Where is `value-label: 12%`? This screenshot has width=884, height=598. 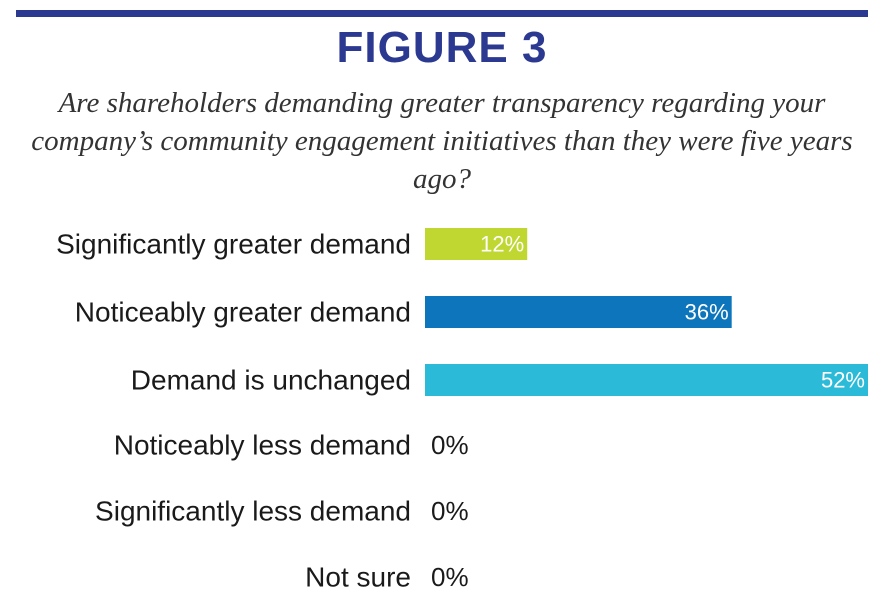
value-label: 12% is located at coordinates (502, 244).